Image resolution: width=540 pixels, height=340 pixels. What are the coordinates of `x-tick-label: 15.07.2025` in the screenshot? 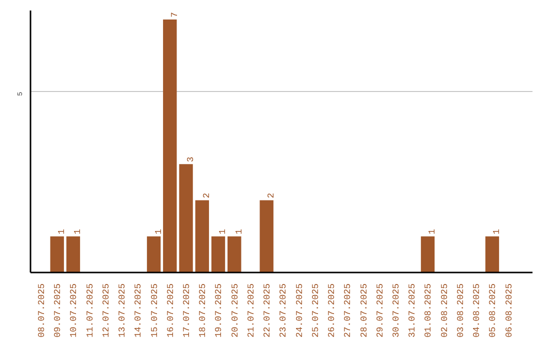 It's located at (155, 310).